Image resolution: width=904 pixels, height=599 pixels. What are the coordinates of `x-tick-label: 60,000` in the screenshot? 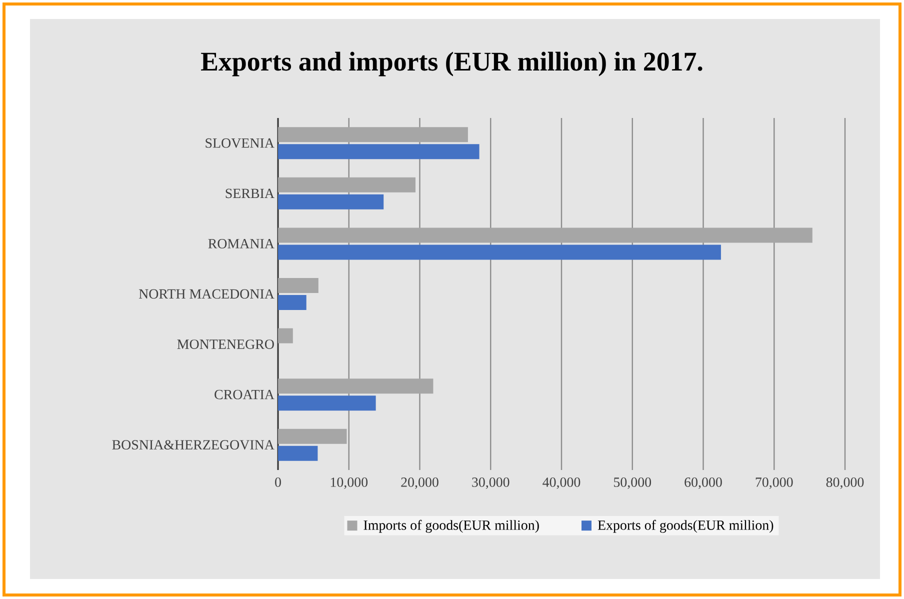 It's located at (703, 483).